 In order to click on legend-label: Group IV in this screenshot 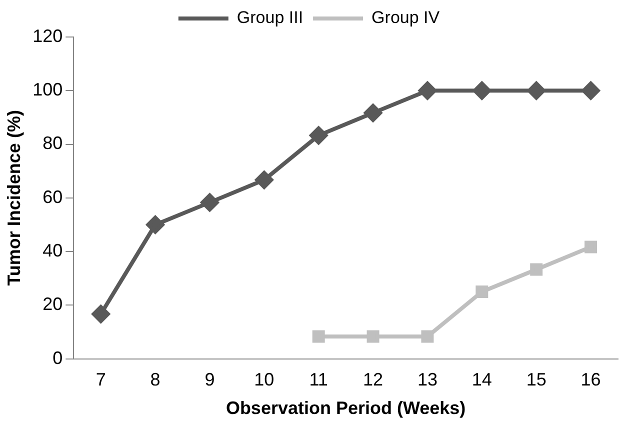, I will do `click(406, 18)`.